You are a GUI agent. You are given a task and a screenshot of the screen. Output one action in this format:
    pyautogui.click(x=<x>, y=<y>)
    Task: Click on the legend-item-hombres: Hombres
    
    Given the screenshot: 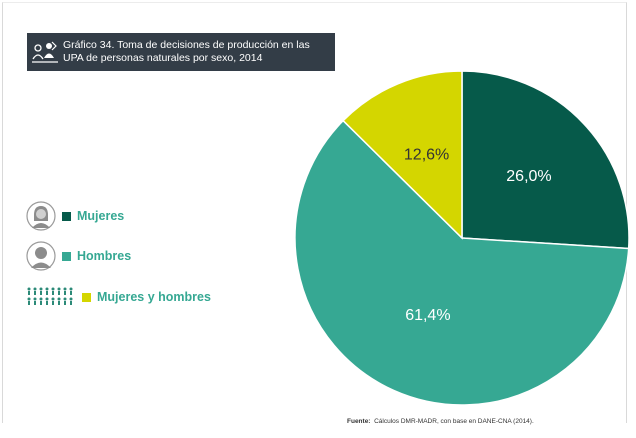 What is the action you would take?
    pyautogui.click(x=78, y=256)
    